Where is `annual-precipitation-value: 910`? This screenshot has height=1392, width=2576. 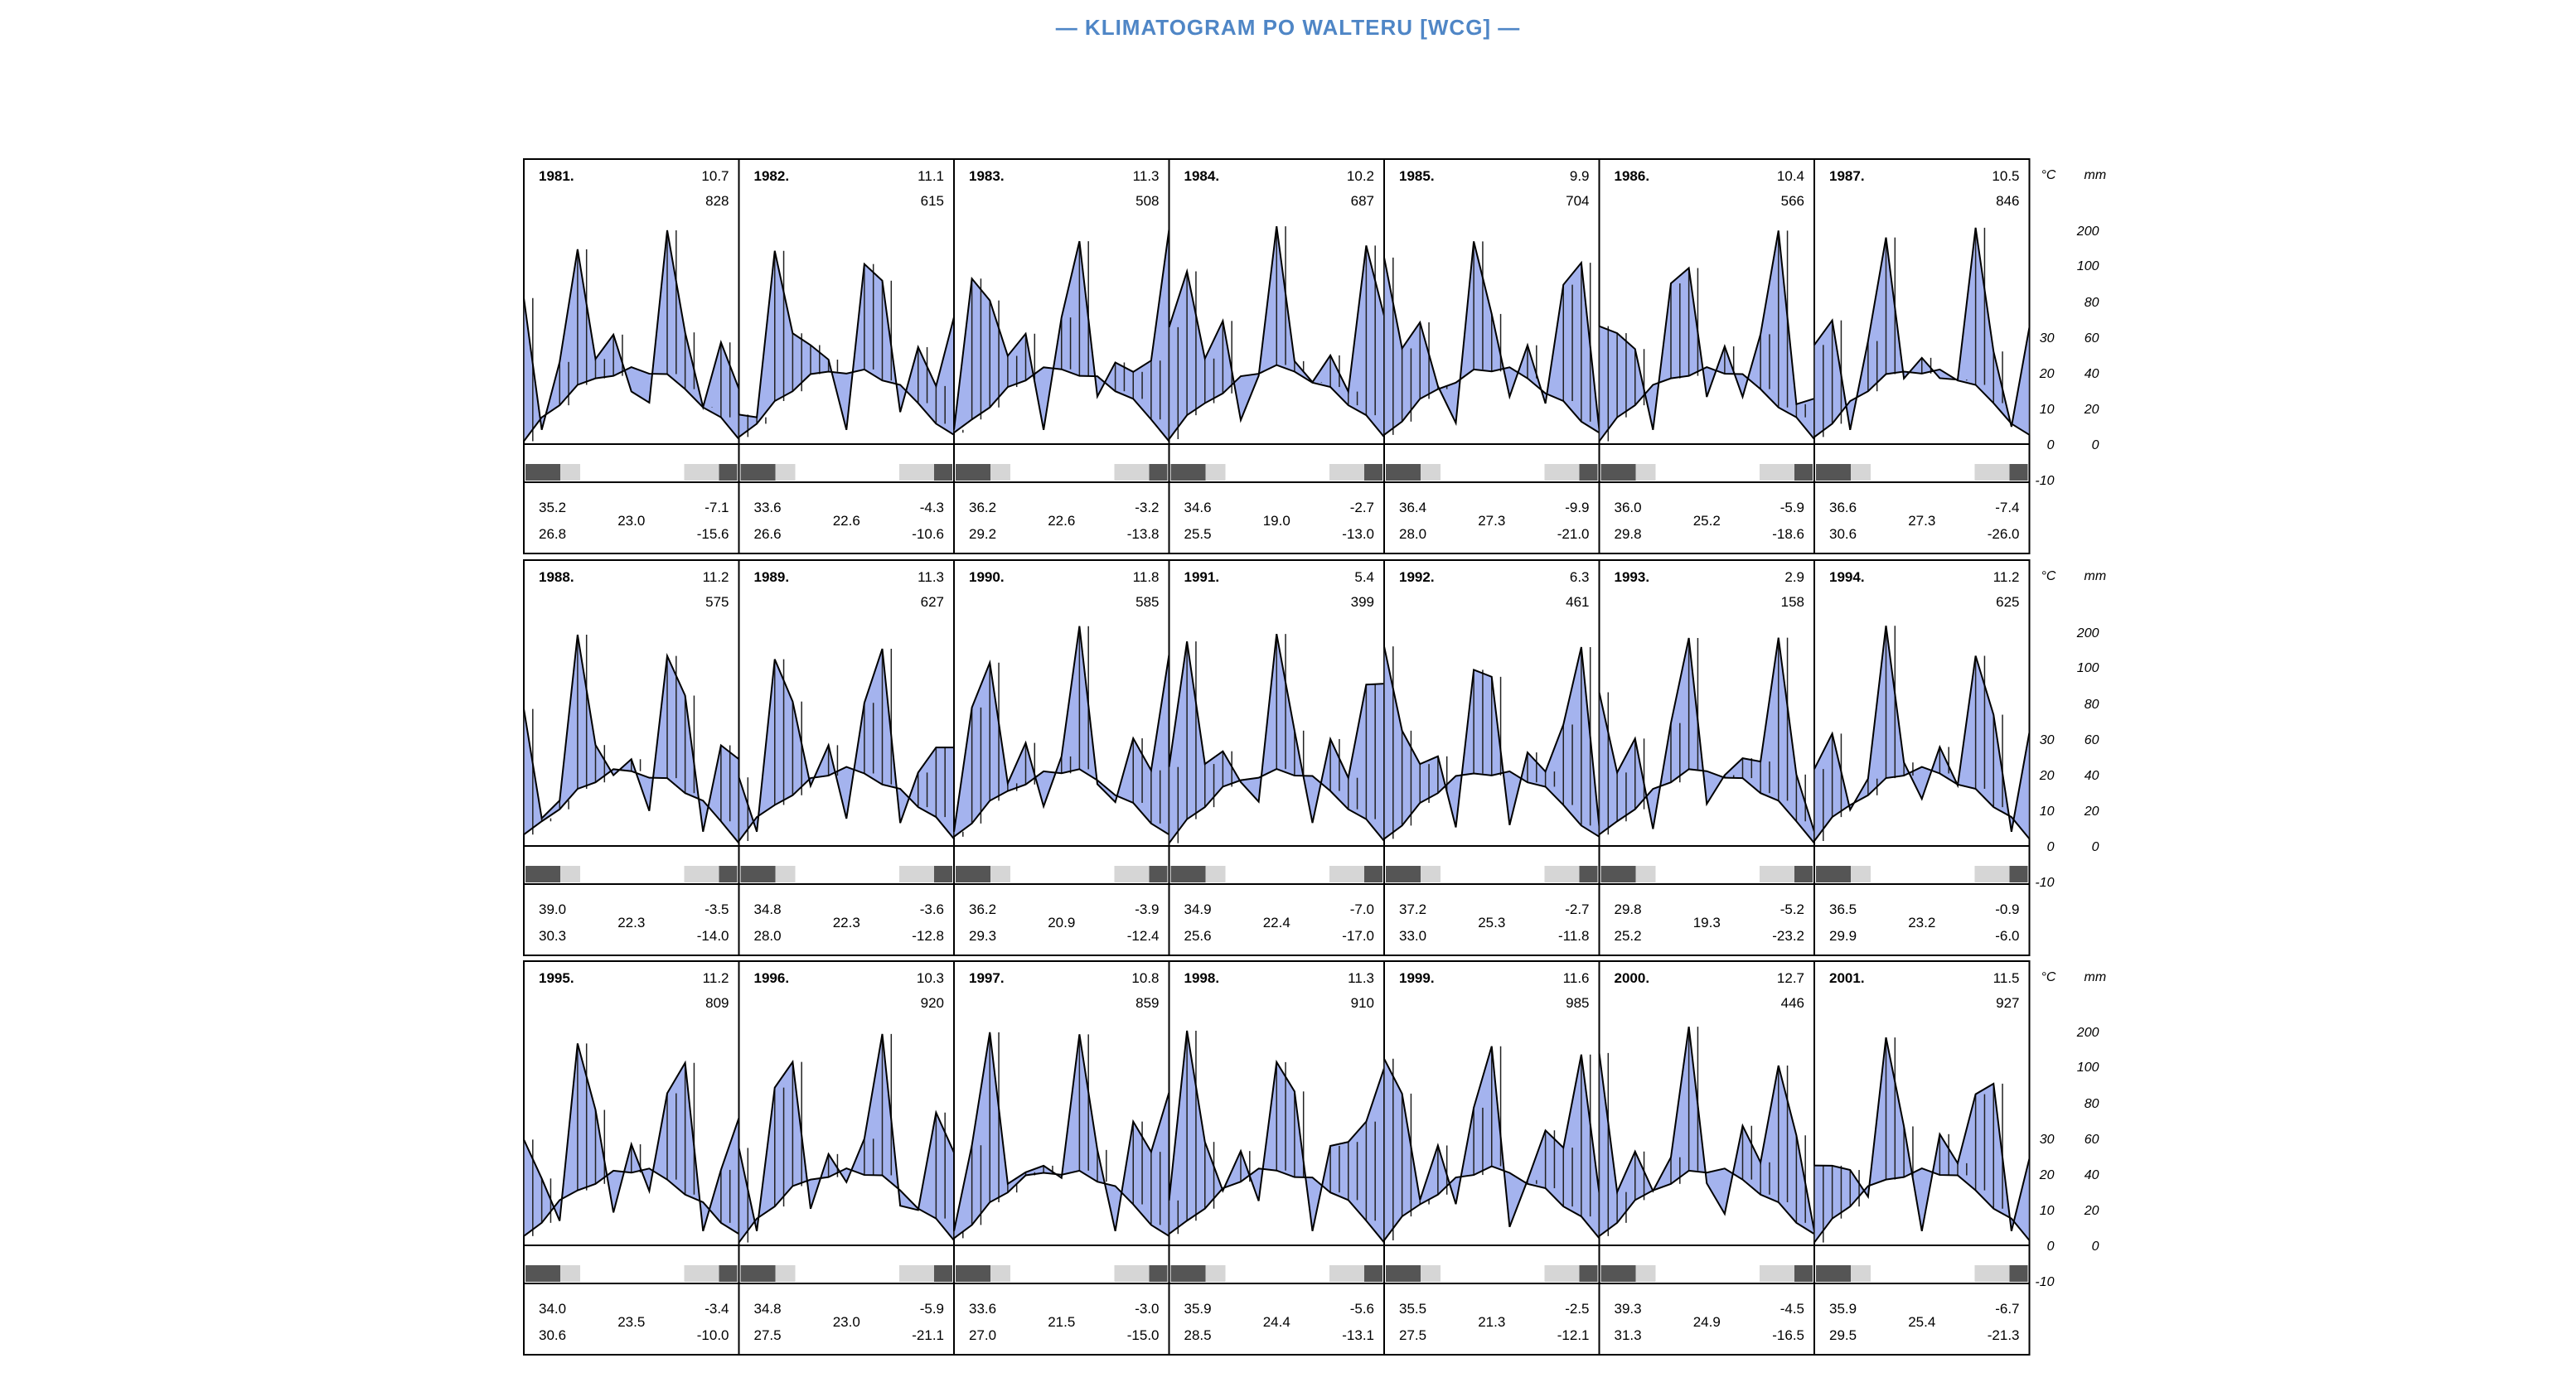
annual-precipitation-value: 910 is located at coordinates (1362, 1003).